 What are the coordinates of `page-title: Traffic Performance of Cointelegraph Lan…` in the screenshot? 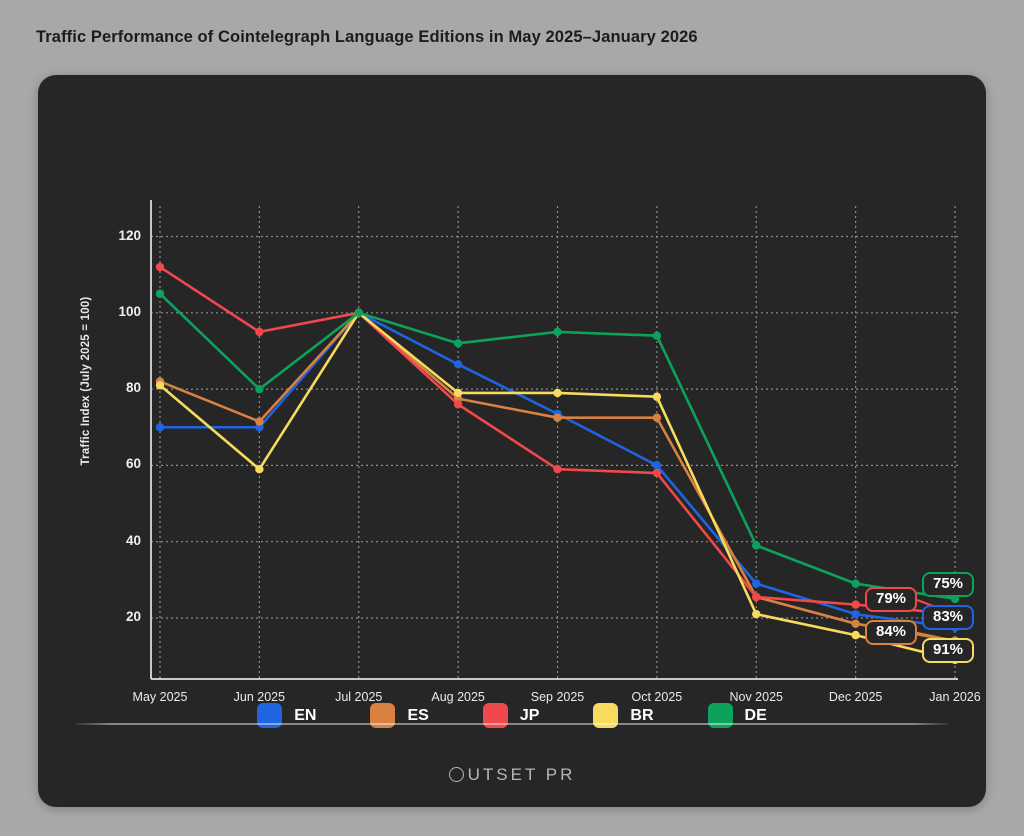 It's located at (367, 37).